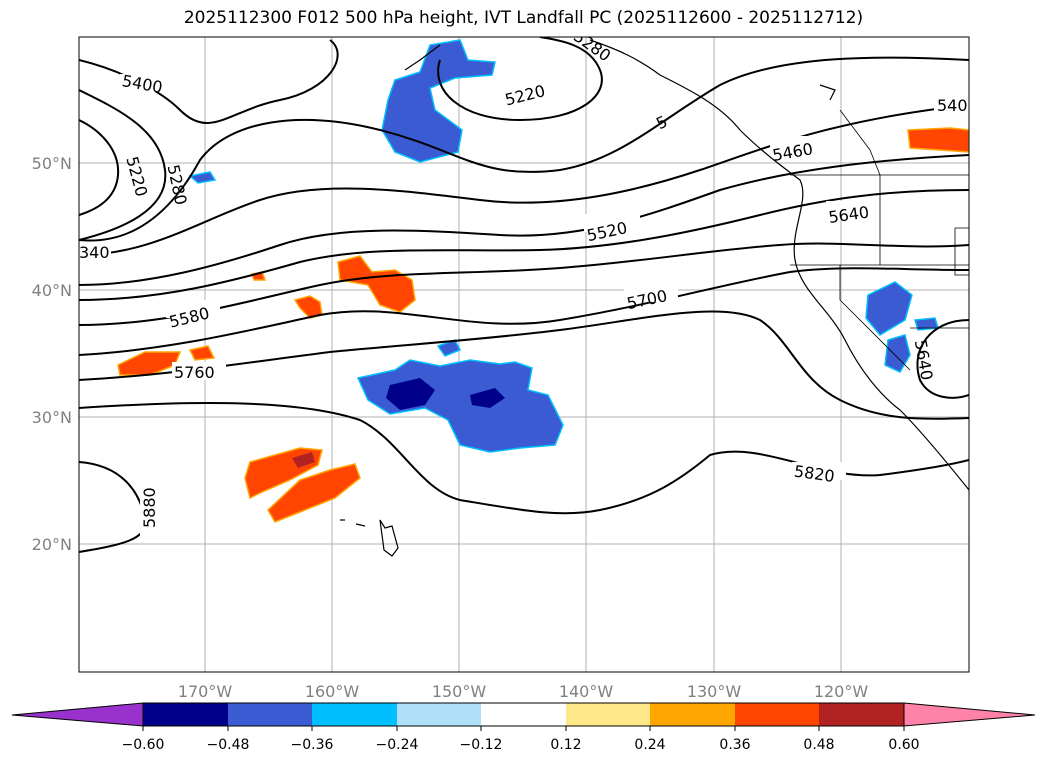 The width and height of the screenshot is (1047, 765). I want to click on contour-label: 5220, so click(136, 176).